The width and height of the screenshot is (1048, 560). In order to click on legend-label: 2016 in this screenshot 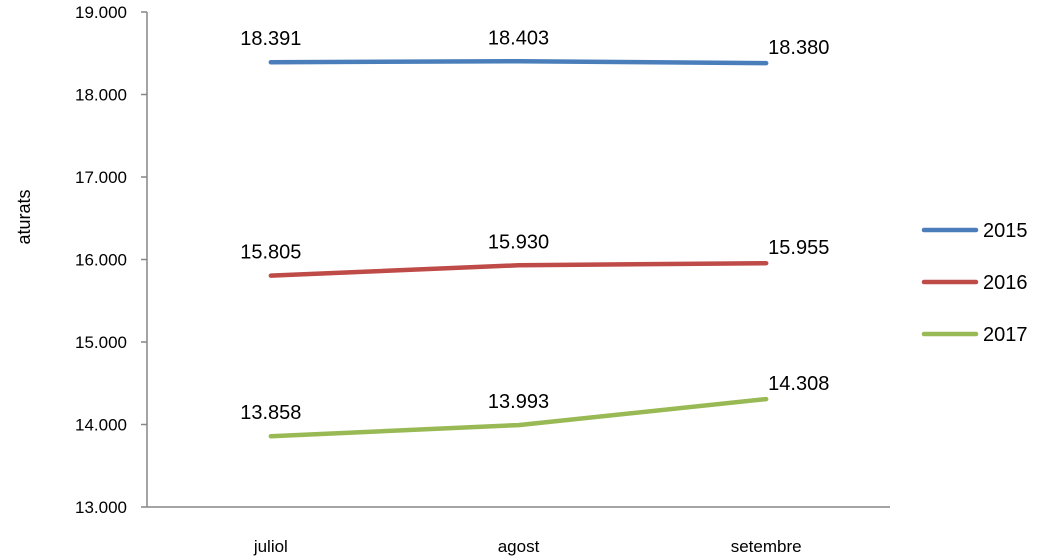, I will do `click(1005, 283)`.